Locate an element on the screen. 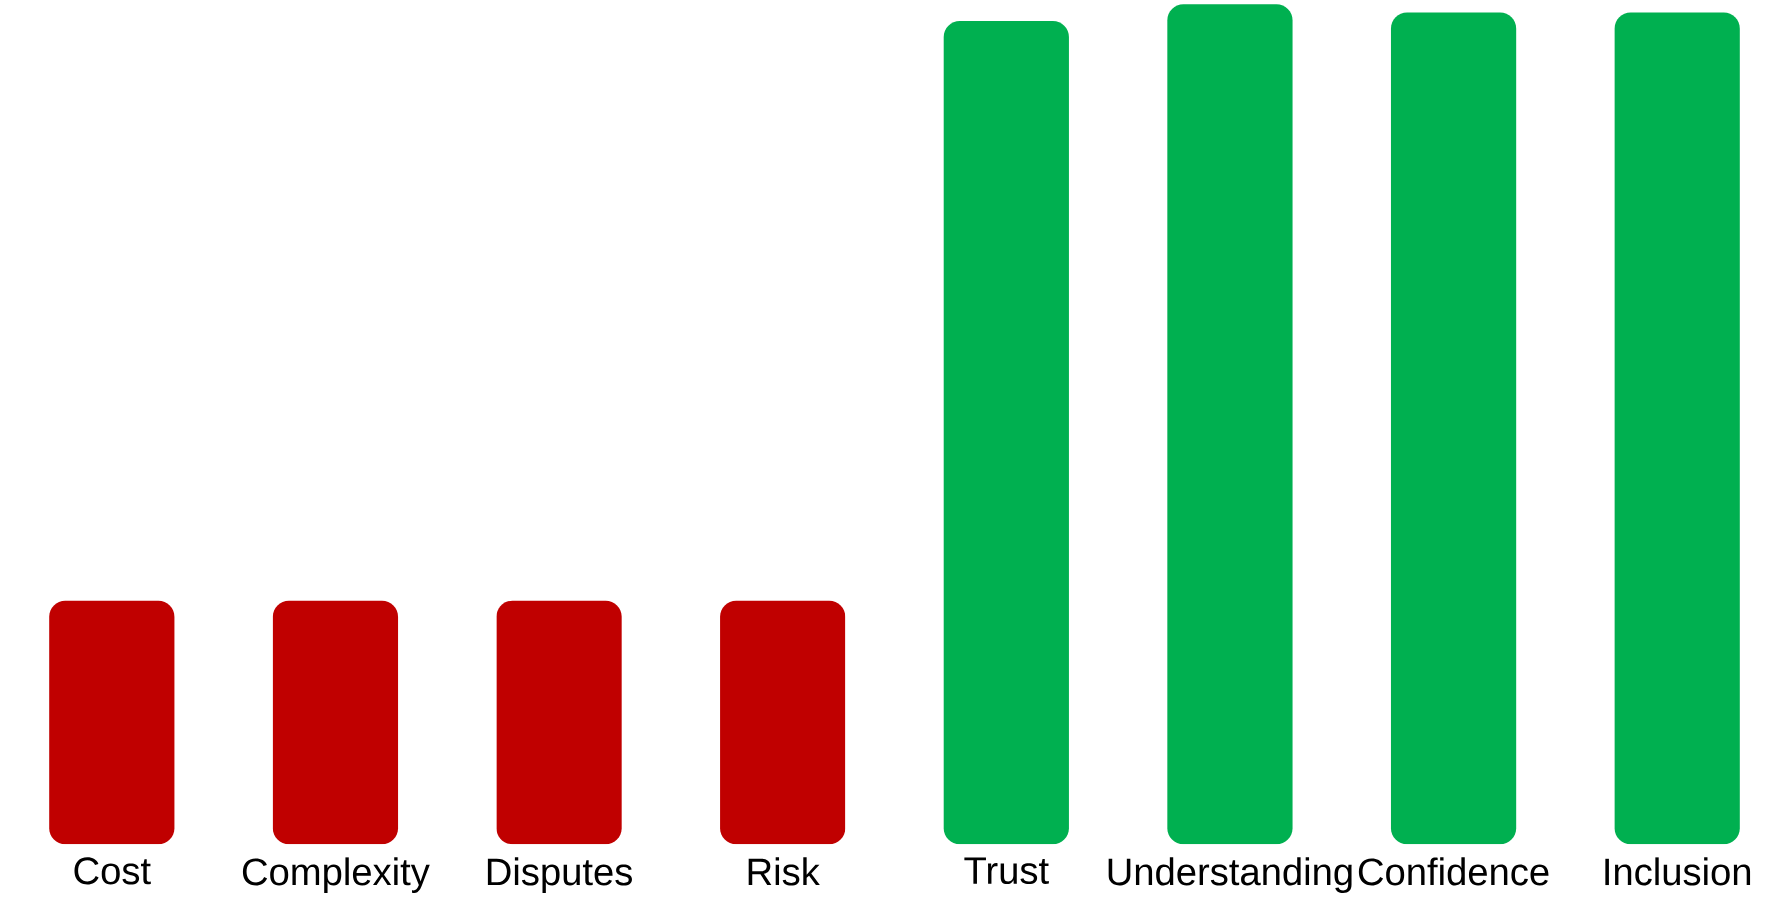  x-tick-label: Confidence is located at coordinates (1453, 871).